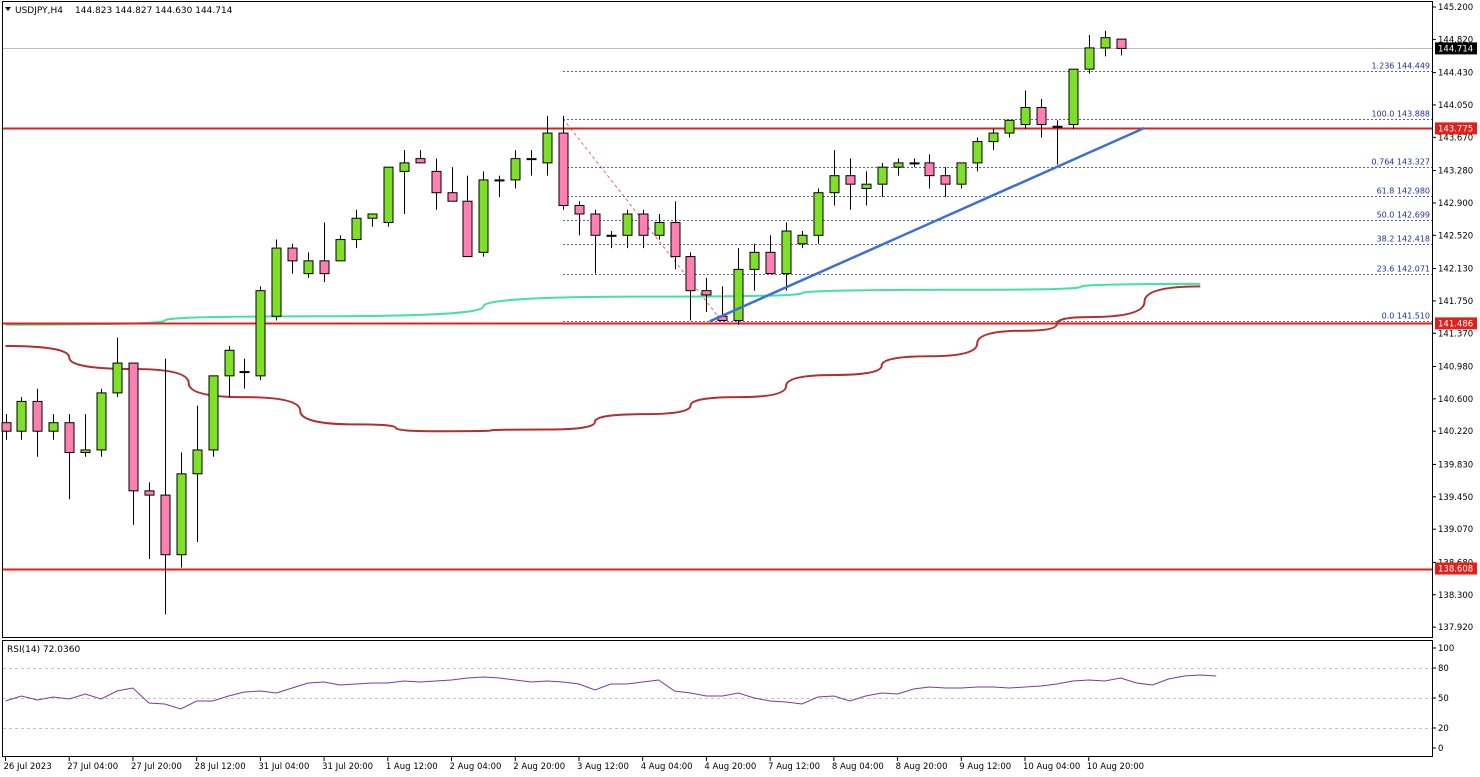 Image resolution: width=1480 pixels, height=777 pixels. I want to click on trendline, so click(927, 224).